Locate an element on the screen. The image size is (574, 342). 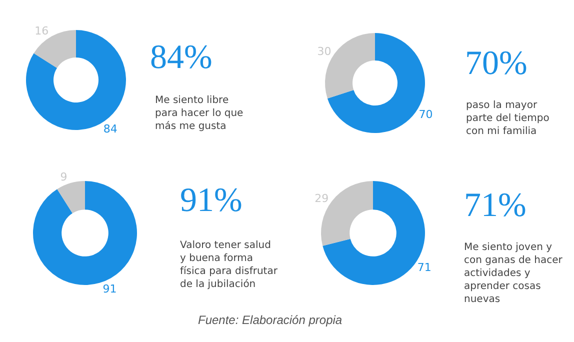
text: Me siento libre para hacer lo que más me gusta is located at coordinates (199, 113).